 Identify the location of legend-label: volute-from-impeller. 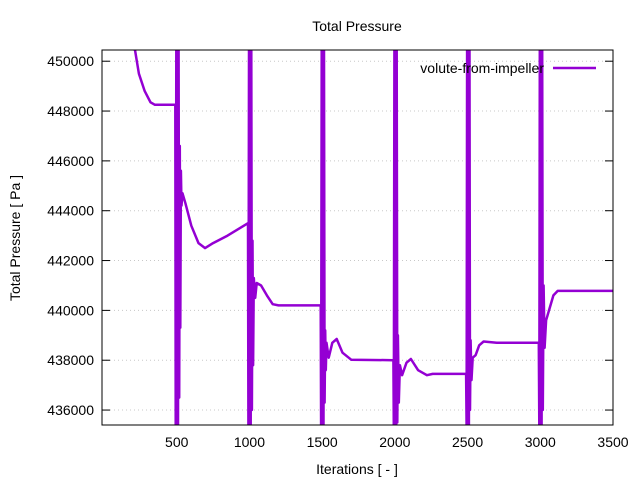
(482, 68).